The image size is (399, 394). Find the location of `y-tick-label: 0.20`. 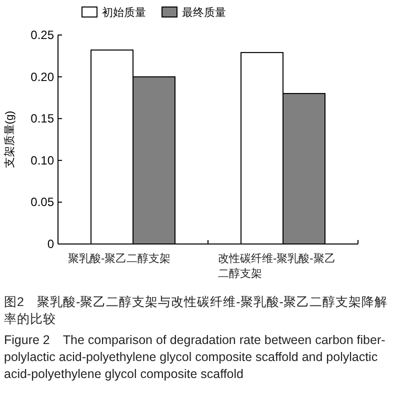

y-tick-label: 0.20 is located at coordinates (42, 77).